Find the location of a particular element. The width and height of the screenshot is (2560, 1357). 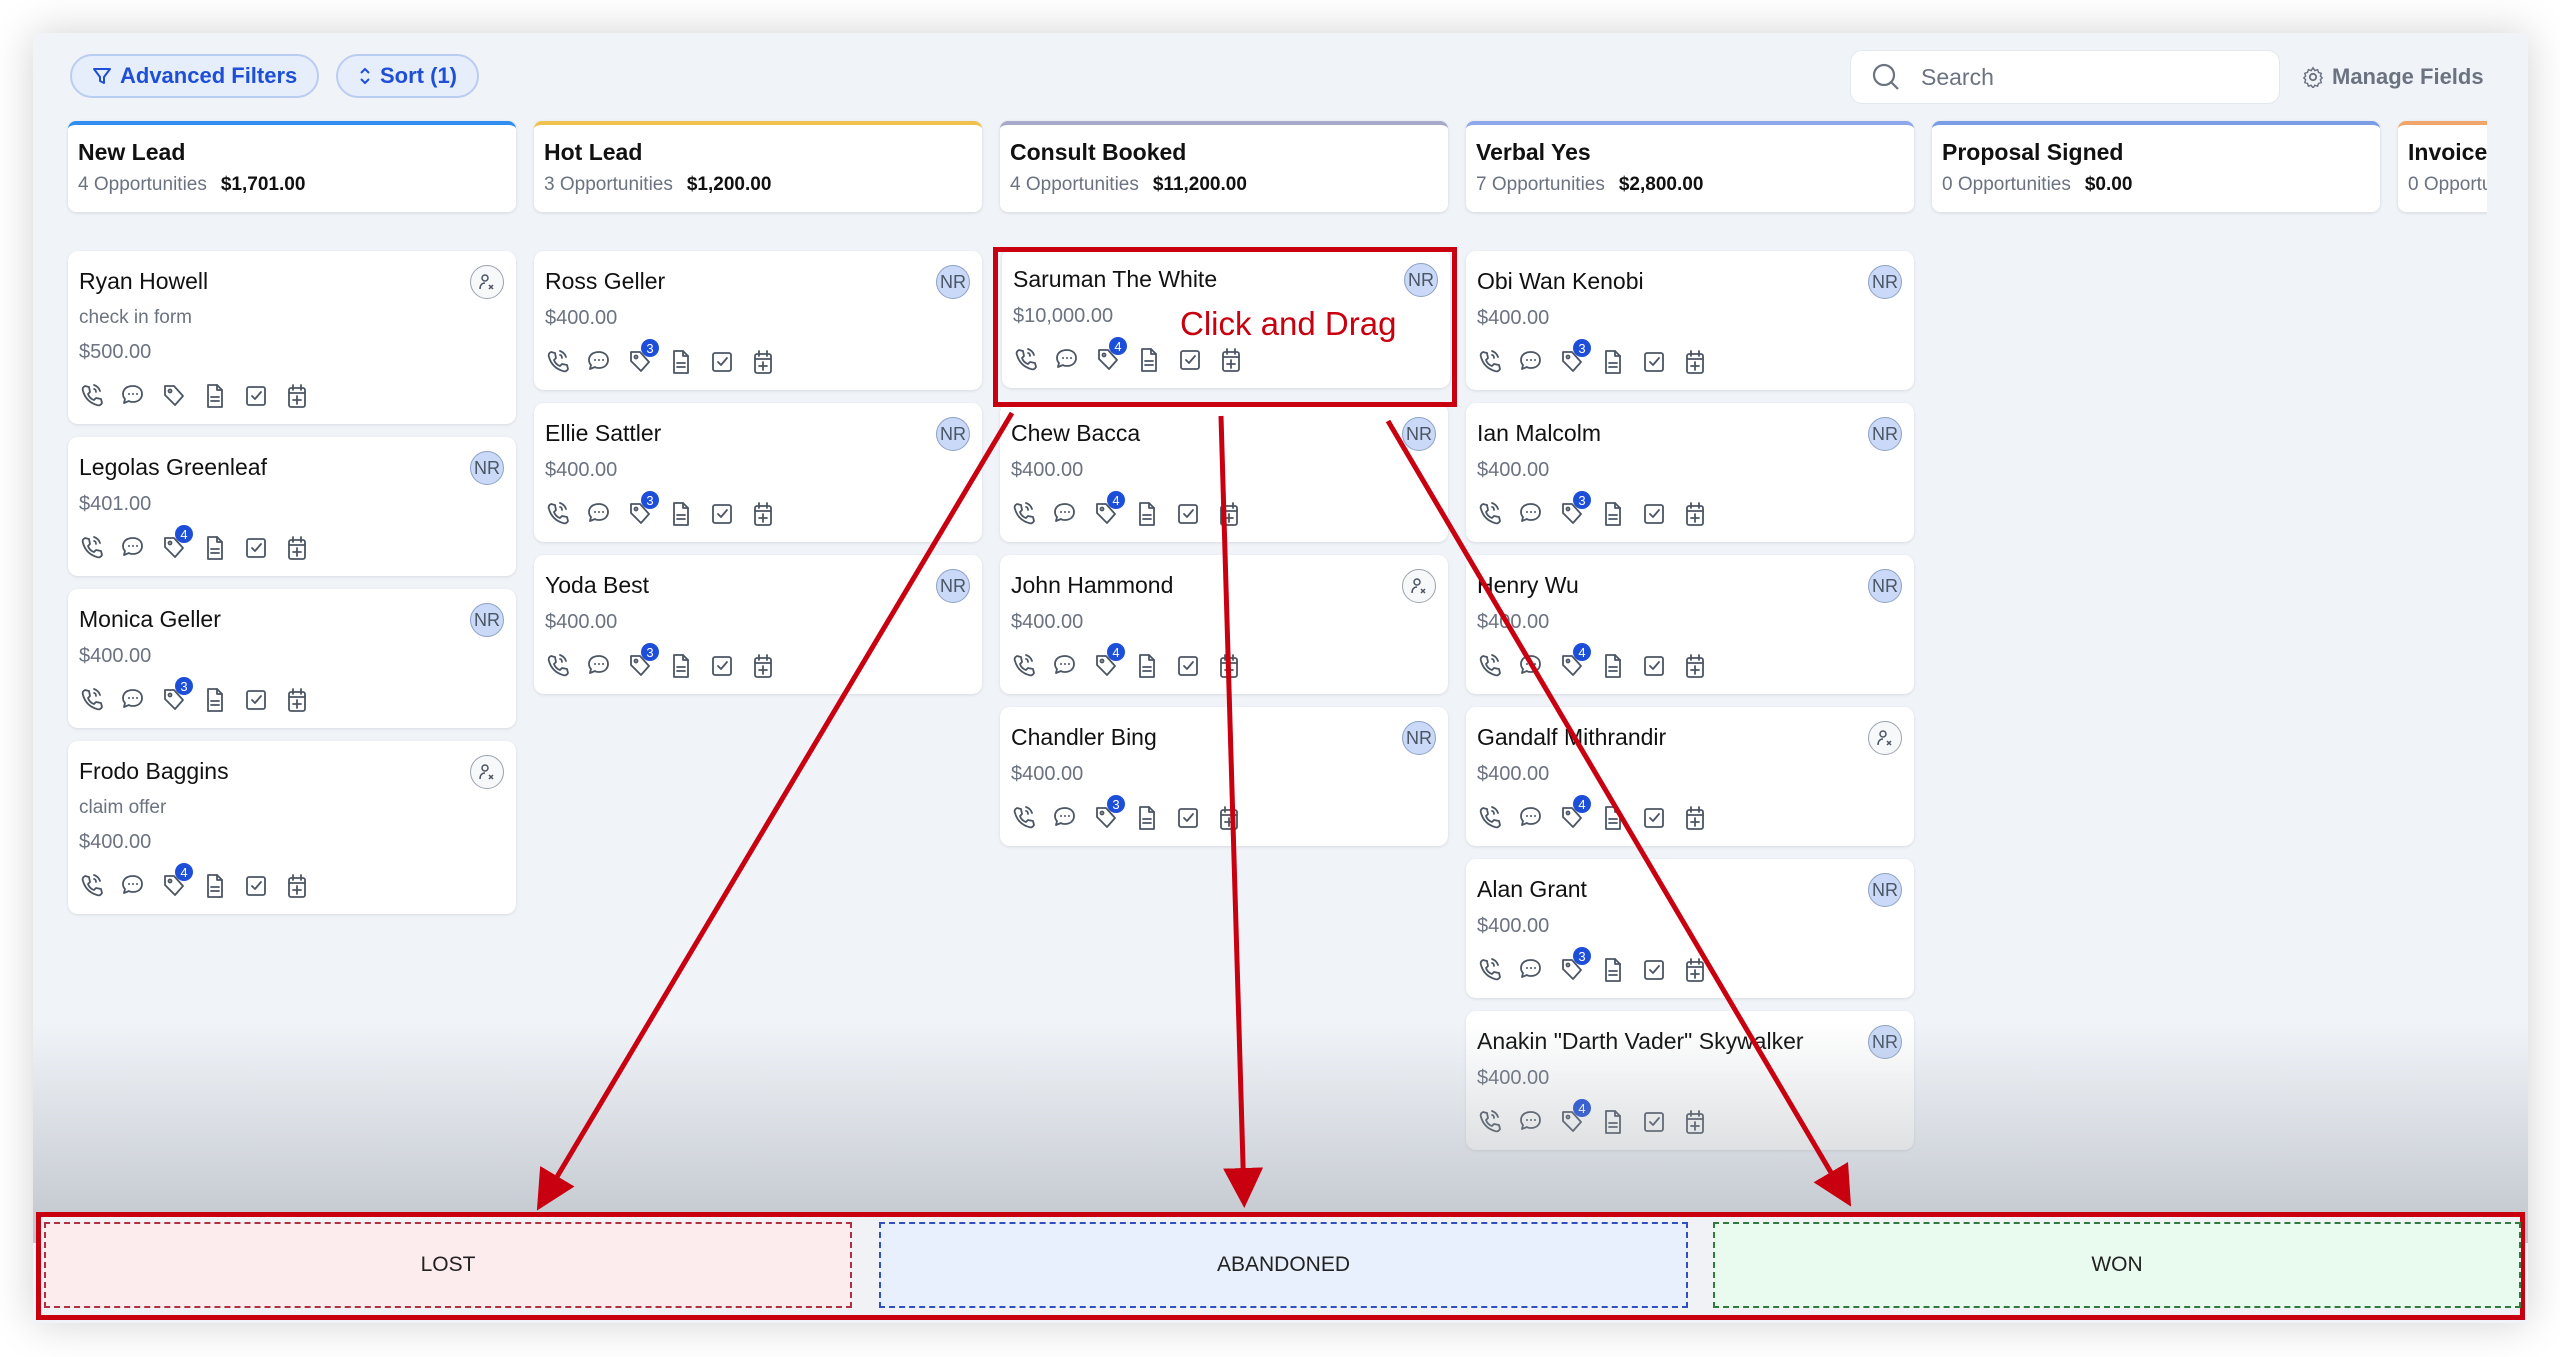

opportunity-card: Ryan Howell check in form $500.00 is located at coordinates (292, 337).